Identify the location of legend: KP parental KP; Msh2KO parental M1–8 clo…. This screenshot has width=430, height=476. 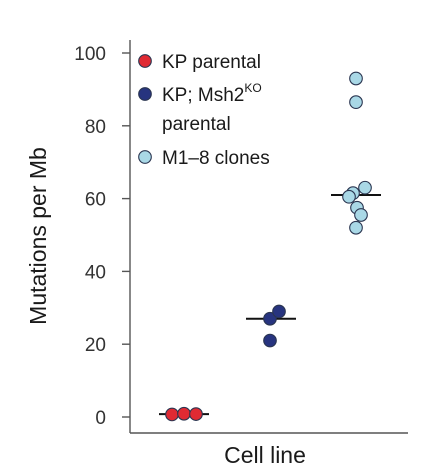
(204, 110).